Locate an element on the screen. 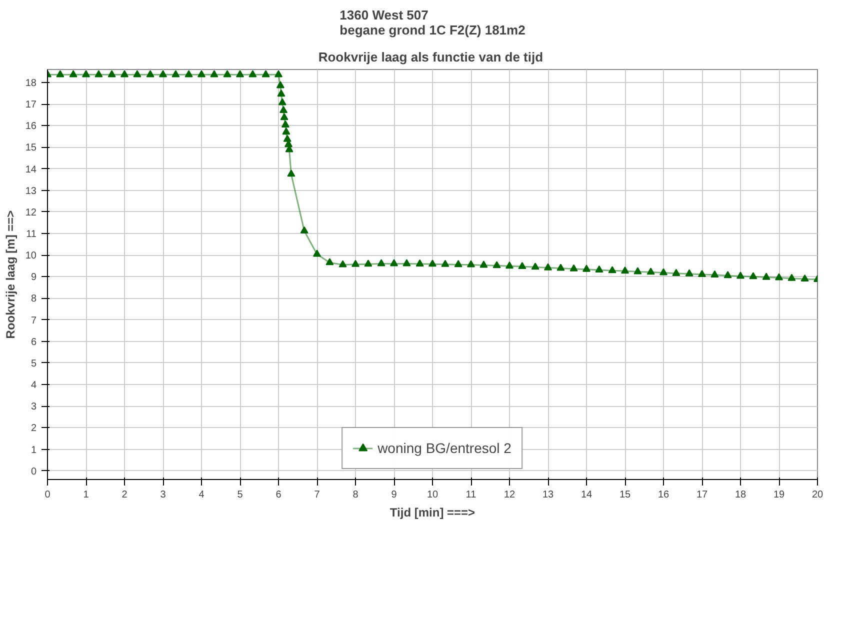 This screenshot has width=859, height=623. y-tick-label: 2 is located at coordinates (33, 428).